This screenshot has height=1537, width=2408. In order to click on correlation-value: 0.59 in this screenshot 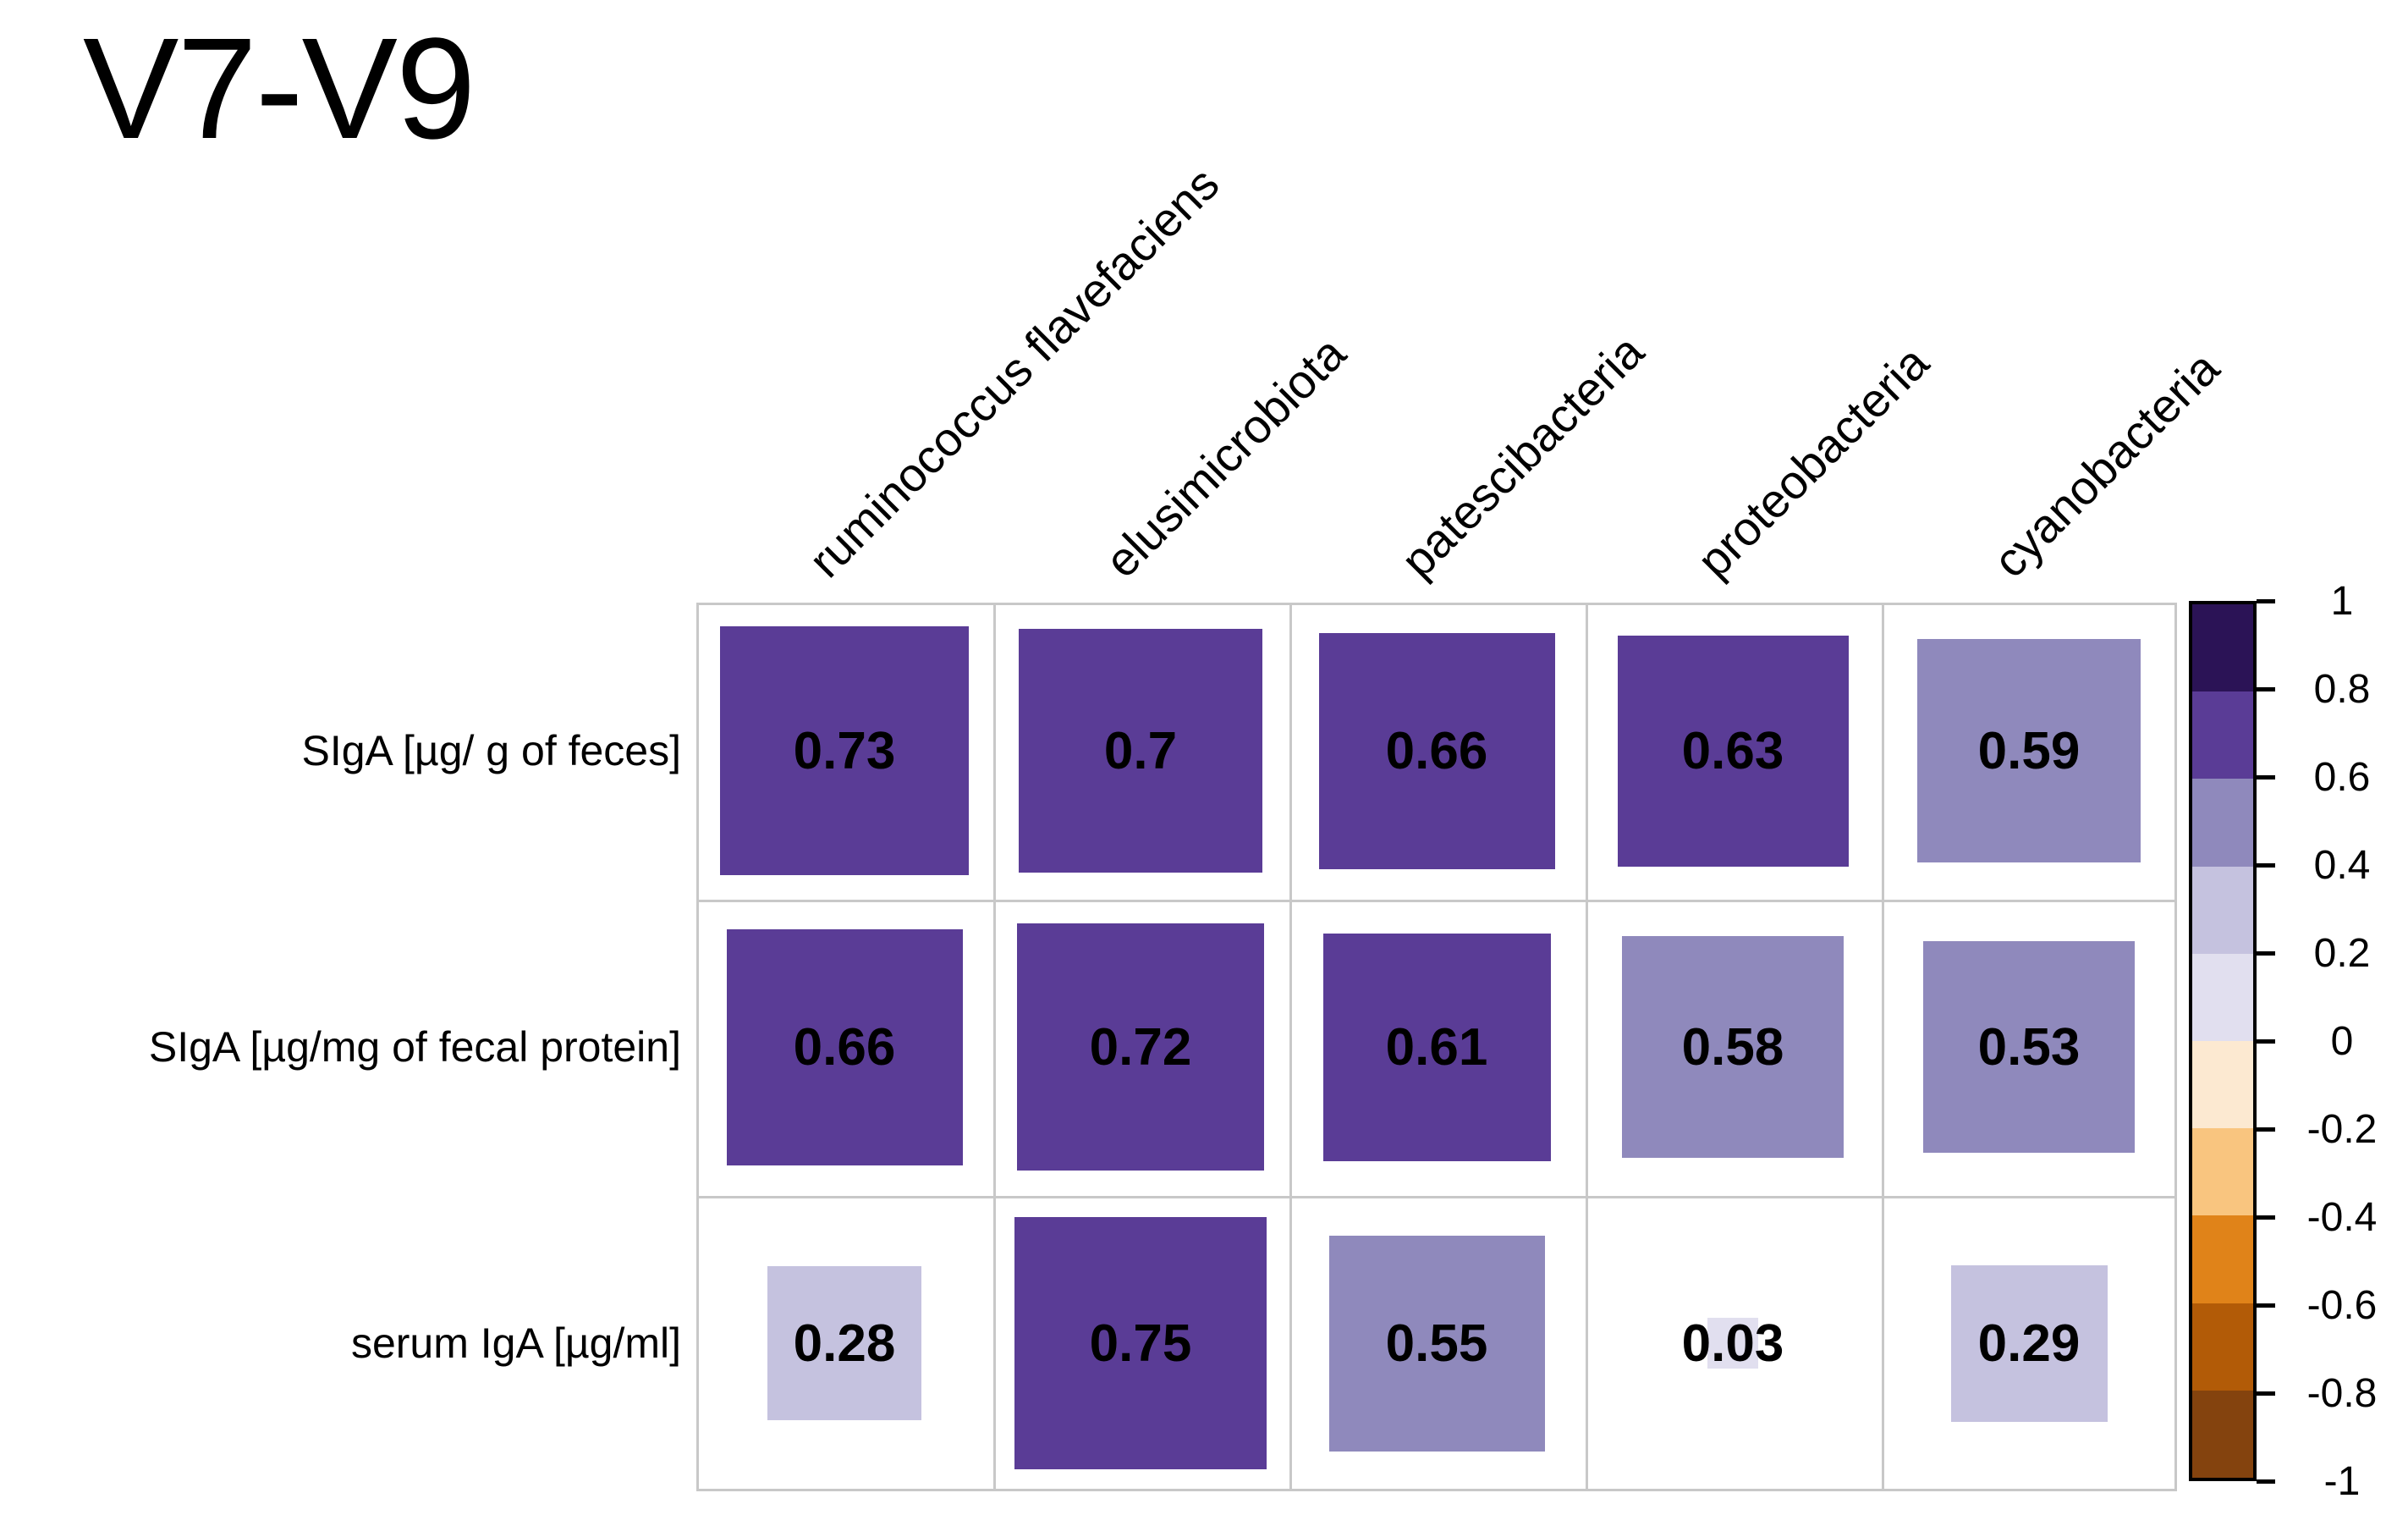, I will do `click(2029, 750)`.